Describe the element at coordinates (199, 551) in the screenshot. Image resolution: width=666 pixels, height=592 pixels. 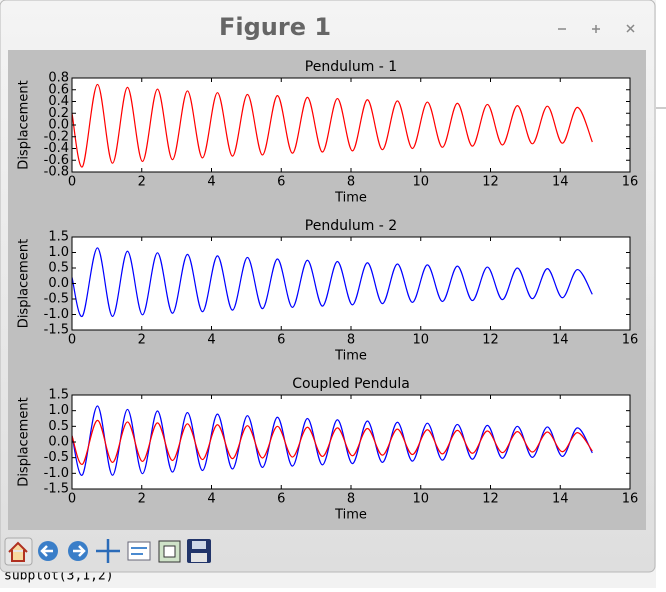
I see `save-button` at that location.